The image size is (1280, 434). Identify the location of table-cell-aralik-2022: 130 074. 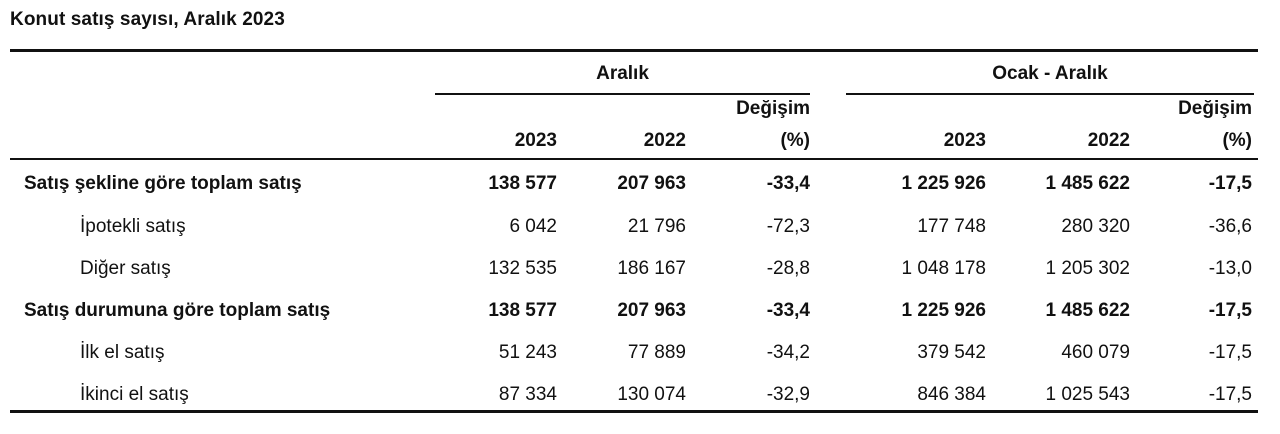
(651, 394).